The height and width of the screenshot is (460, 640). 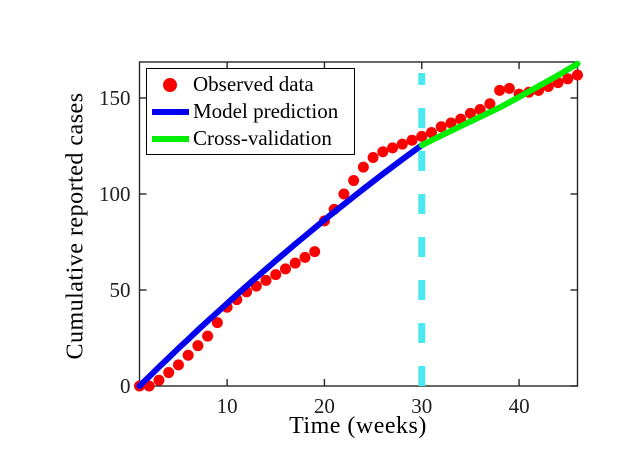 What do you see at coordinates (75, 226) in the screenshot?
I see `y-axis-label: Cumulative reported cases` at bounding box center [75, 226].